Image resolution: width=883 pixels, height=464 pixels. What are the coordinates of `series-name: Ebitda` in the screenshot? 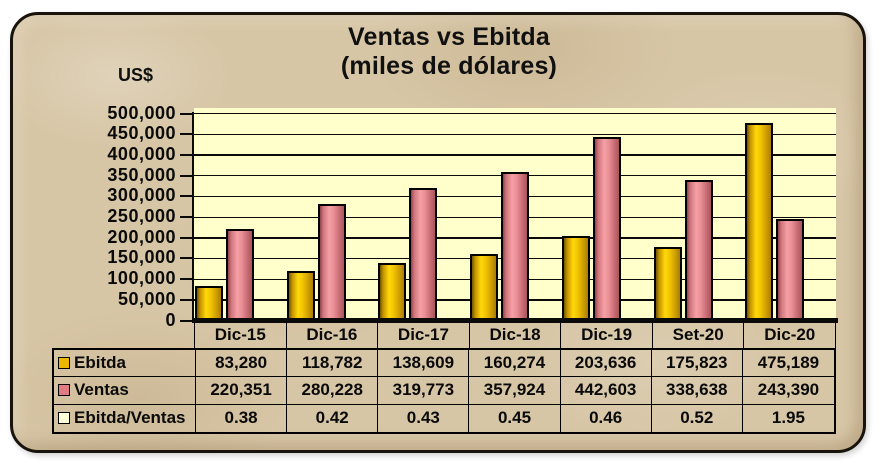 It's located at (100, 363).